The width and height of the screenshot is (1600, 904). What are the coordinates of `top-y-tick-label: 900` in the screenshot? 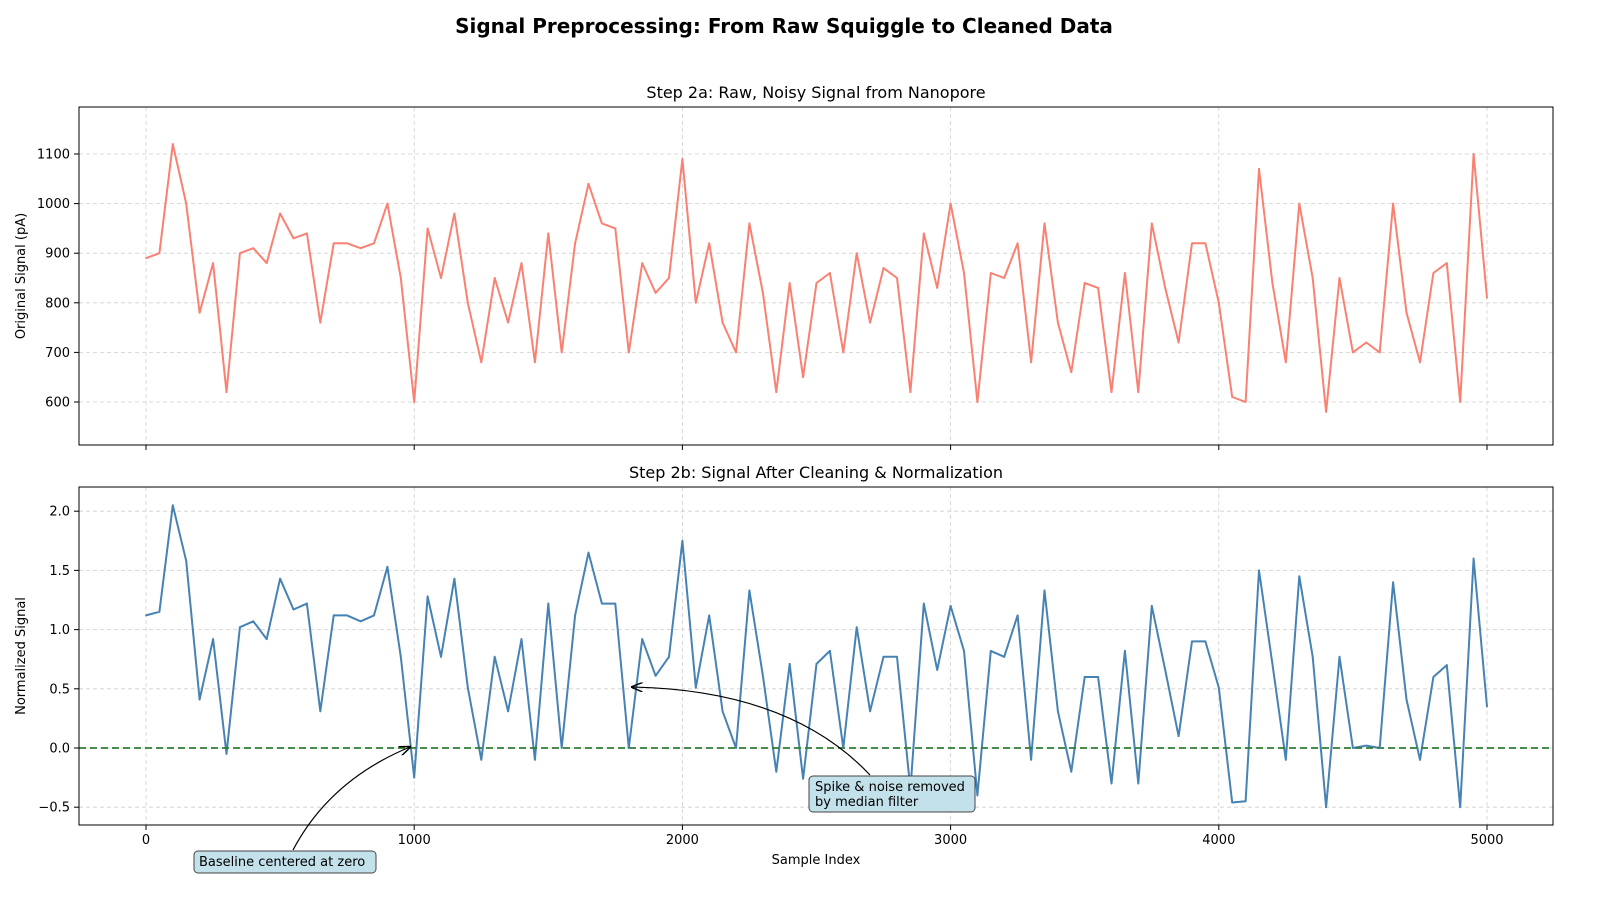 It's located at (57, 254).